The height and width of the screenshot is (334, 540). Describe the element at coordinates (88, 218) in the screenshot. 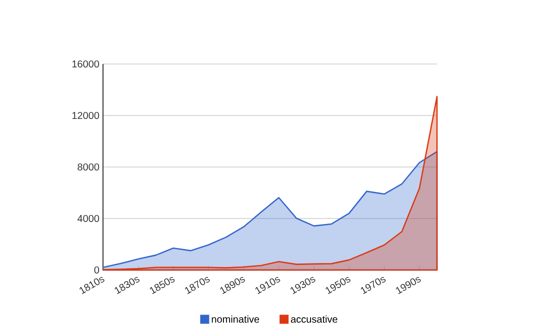

I see `y-tick-label: 4000` at that location.